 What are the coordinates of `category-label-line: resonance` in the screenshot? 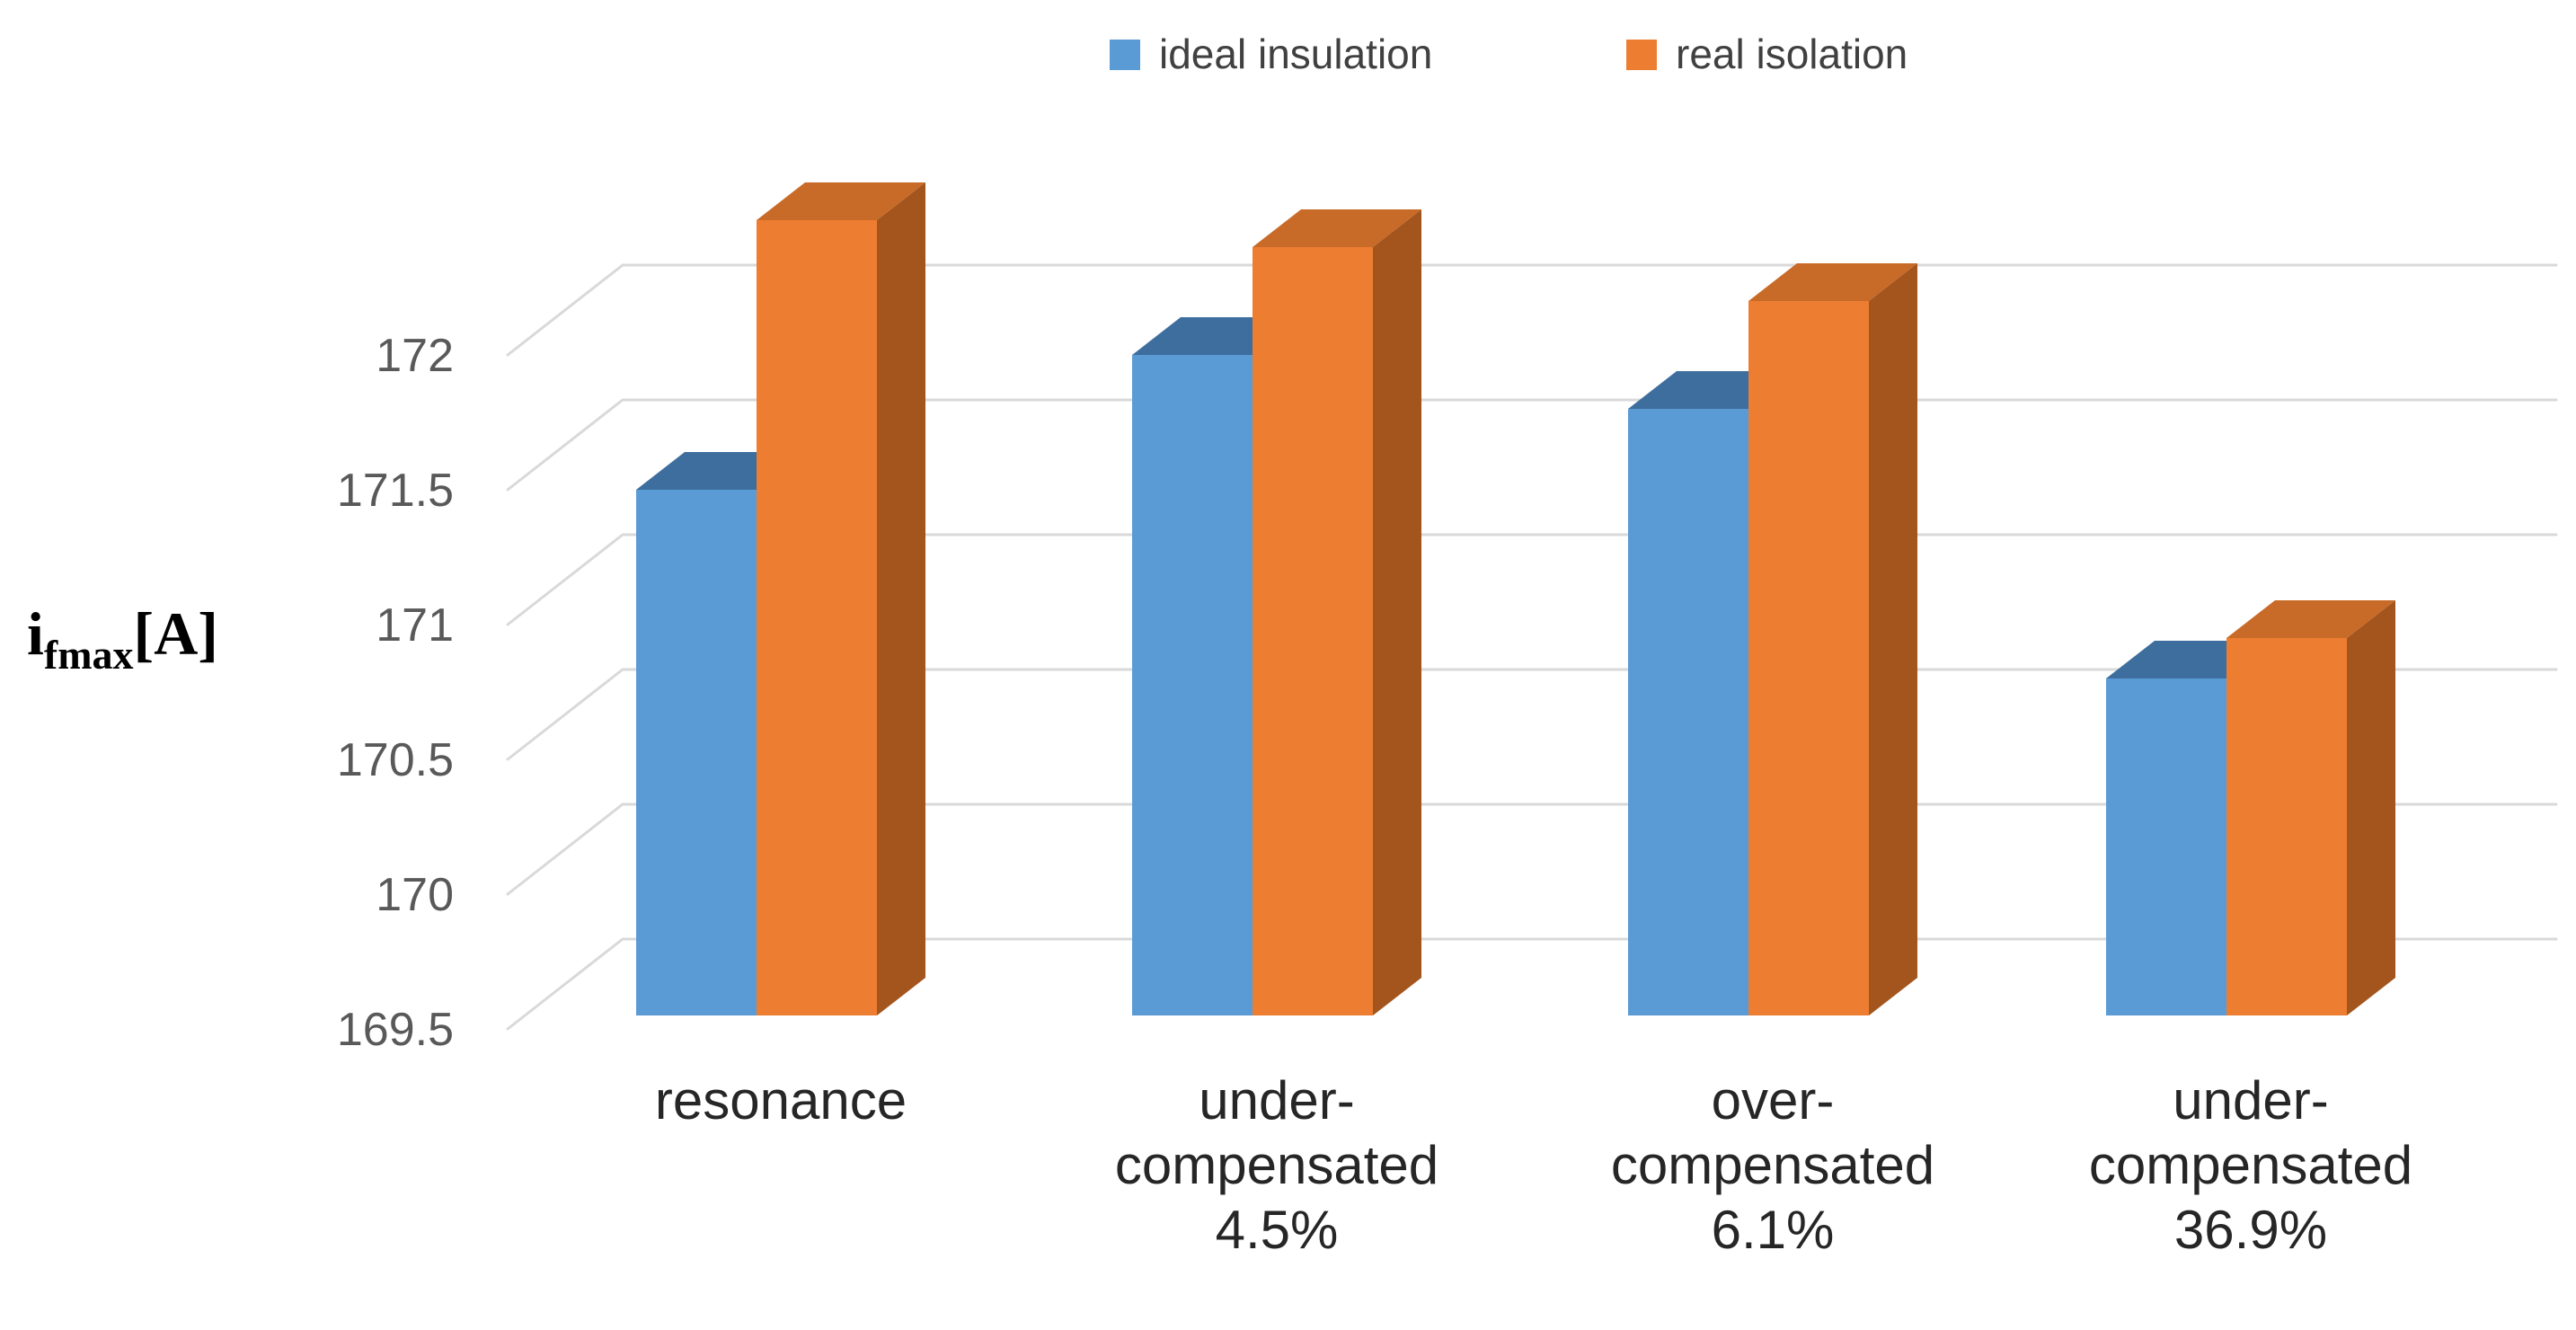 It's located at (781, 1100).